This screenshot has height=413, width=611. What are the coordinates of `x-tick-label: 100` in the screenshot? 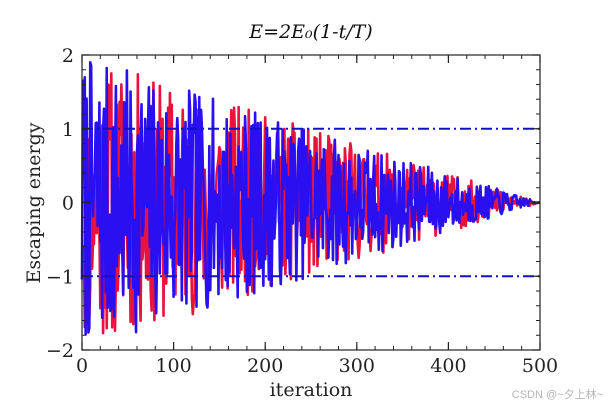 It's located at (173, 366).